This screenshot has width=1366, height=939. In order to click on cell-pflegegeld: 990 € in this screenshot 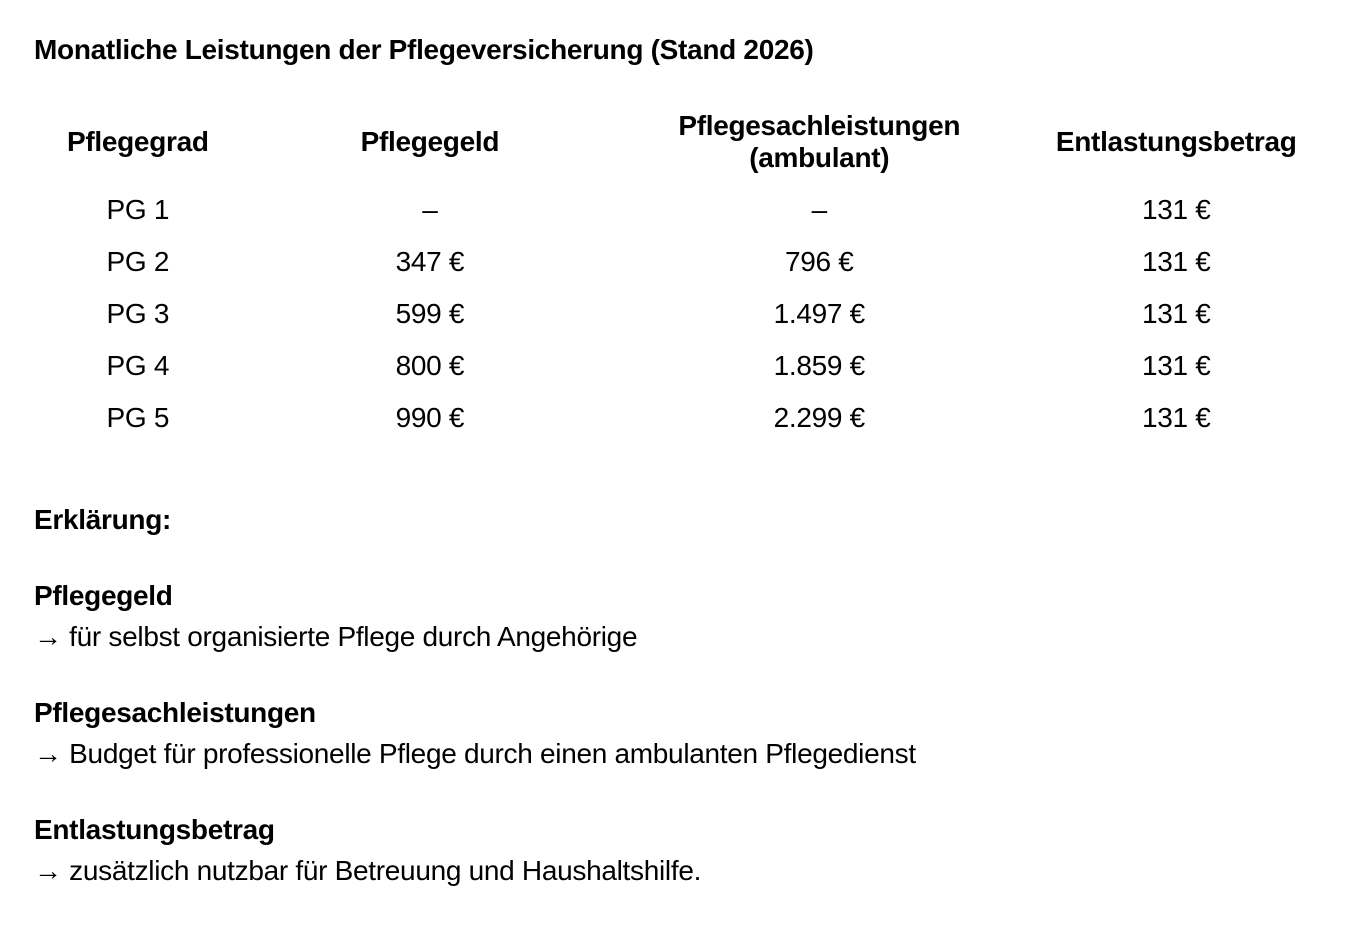, I will do `click(430, 418)`.